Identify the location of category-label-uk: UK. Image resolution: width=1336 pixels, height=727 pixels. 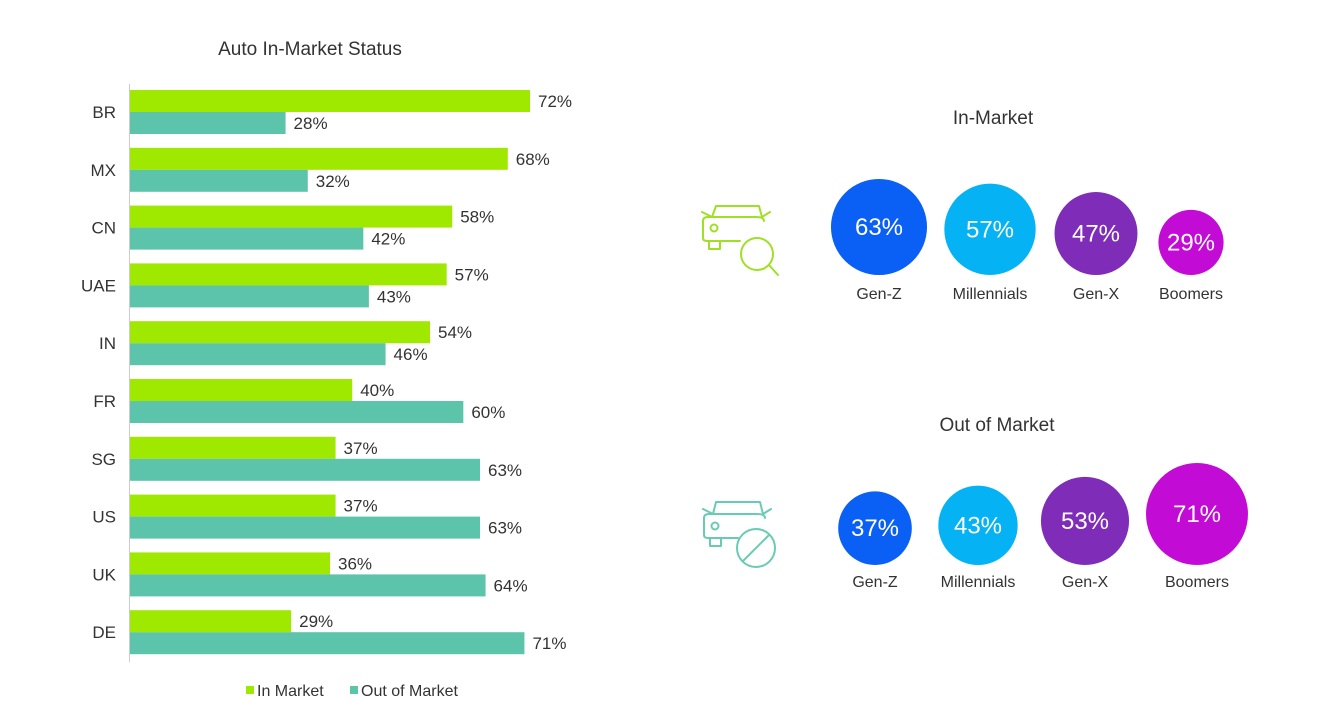
(104, 574).